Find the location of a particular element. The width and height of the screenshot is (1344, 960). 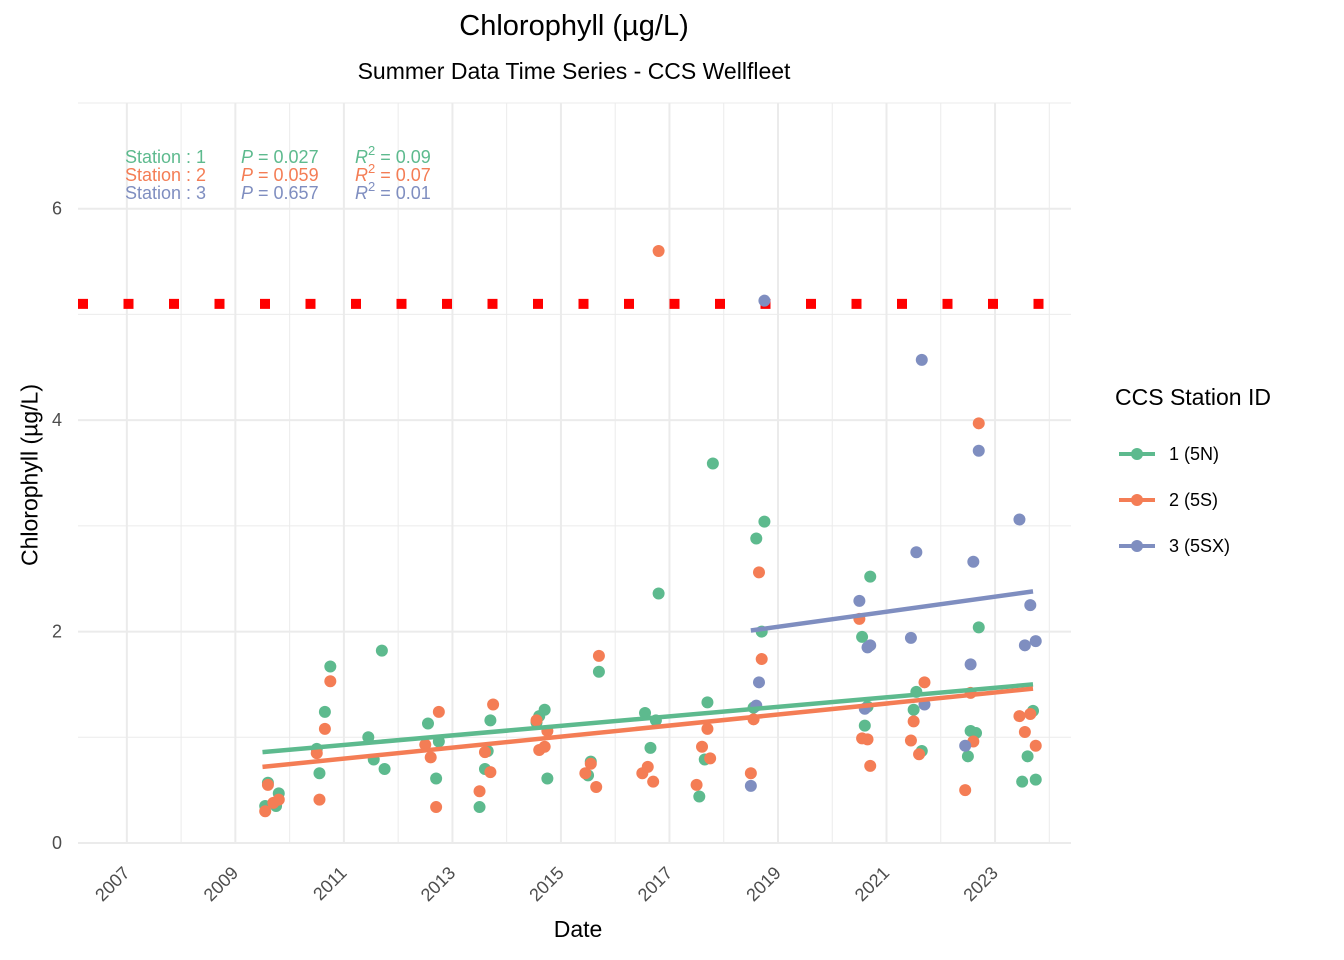

annotation-station-1: Station : 1 is located at coordinates (165, 157).